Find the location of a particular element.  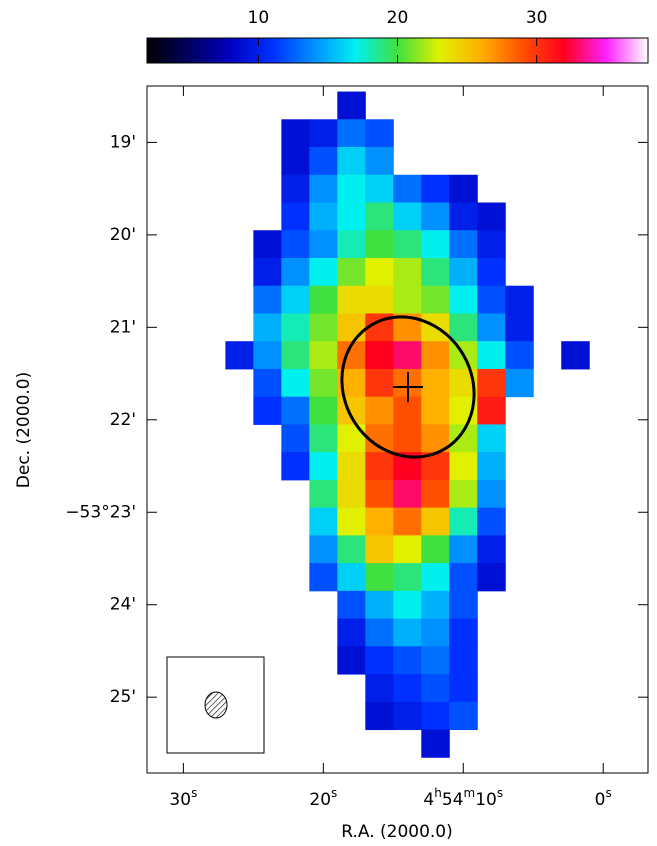

colorbar-tick-label: 30 is located at coordinates (537, 18).